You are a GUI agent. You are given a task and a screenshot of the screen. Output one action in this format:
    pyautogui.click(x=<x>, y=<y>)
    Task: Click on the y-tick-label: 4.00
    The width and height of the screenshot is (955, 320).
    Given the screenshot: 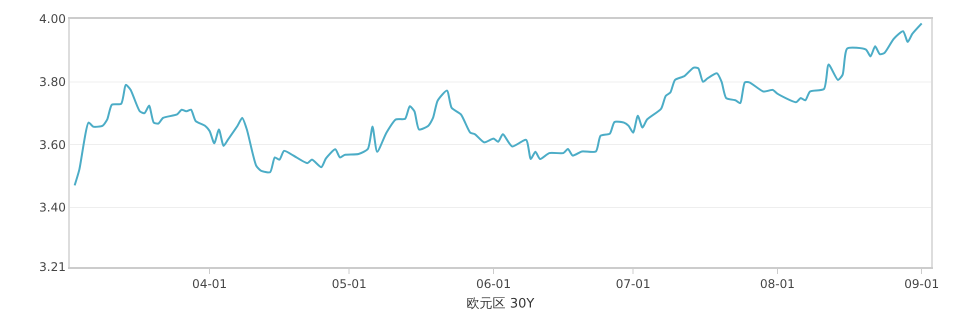 What is the action you would take?
    pyautogui.click(x=52, y=19)
    